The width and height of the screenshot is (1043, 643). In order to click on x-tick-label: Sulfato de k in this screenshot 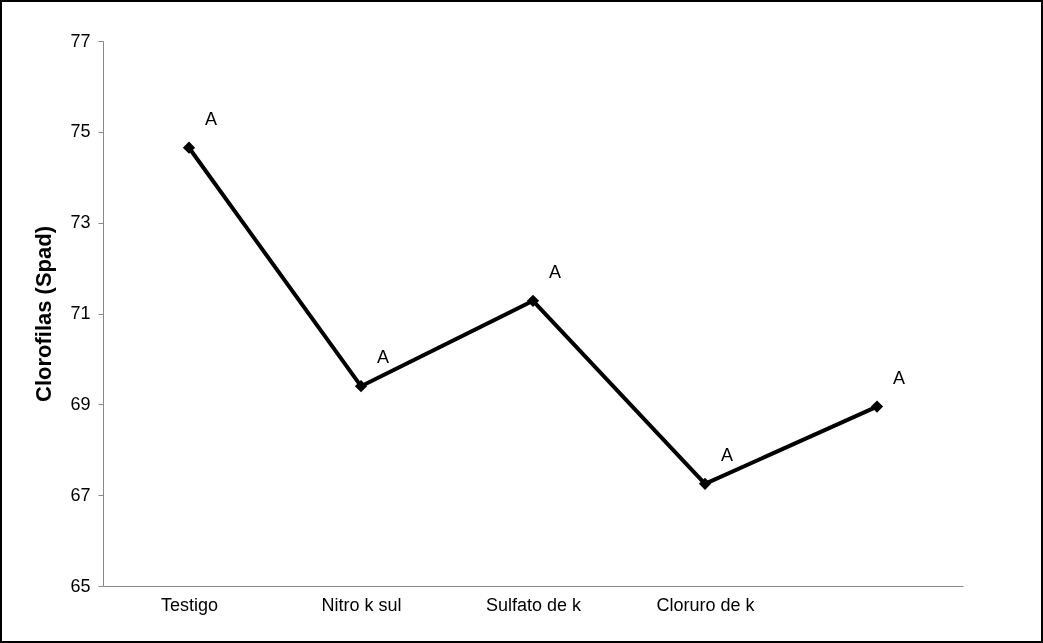, I will do `click(534, 604)`.